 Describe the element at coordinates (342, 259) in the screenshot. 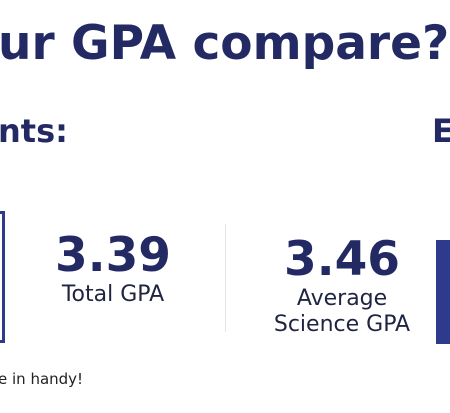

I see `science-gpa-value: 3.46` at that location.